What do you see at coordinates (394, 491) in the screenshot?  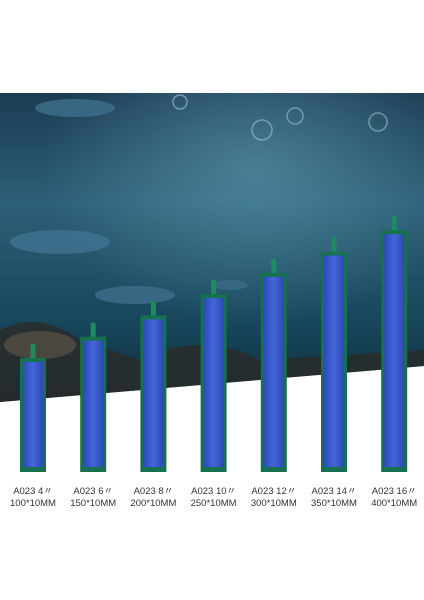 I see `model-label: A023 16〃` at bounding box center [394, 491].